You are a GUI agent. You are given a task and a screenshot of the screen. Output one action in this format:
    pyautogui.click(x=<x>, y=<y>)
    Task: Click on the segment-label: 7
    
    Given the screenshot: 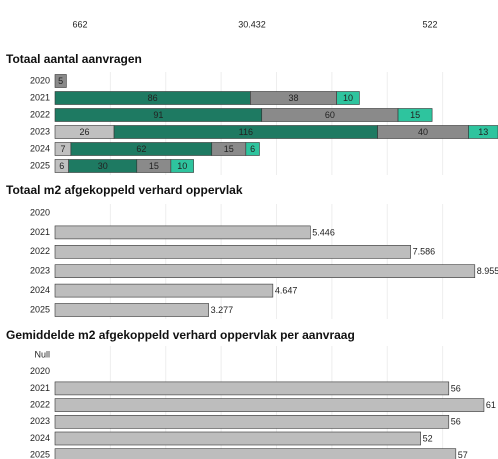 What is the action you would take?
    pyautogui.click(x=62, y=149)
    